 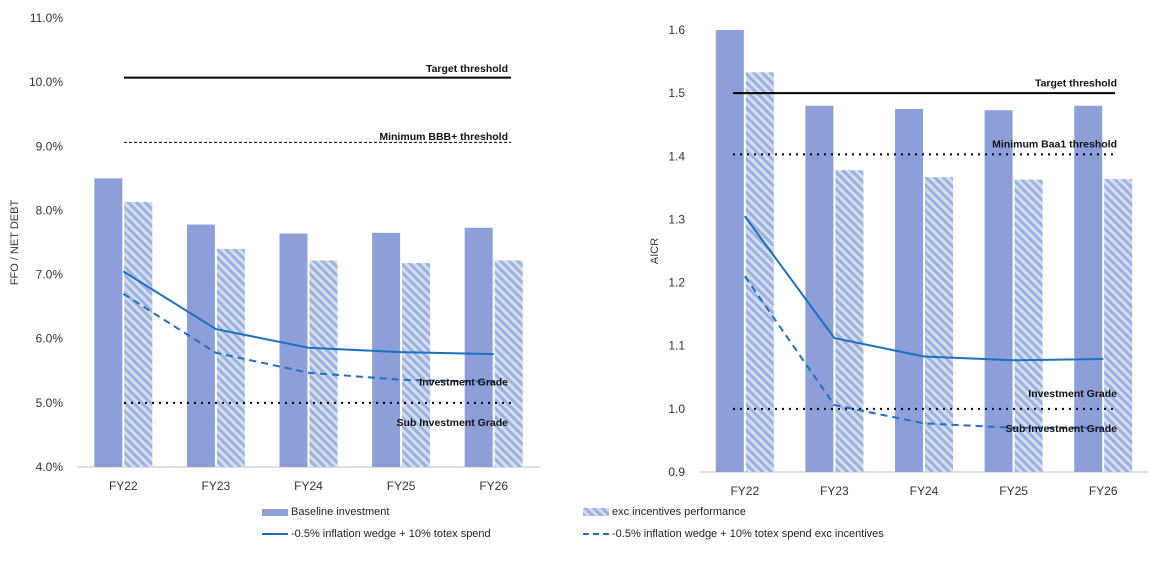 What do you see at coordinates (340, 512) in the screenshot?
I see `legend-label-baseline: Baseline investment` at bounding box center [340, 512].